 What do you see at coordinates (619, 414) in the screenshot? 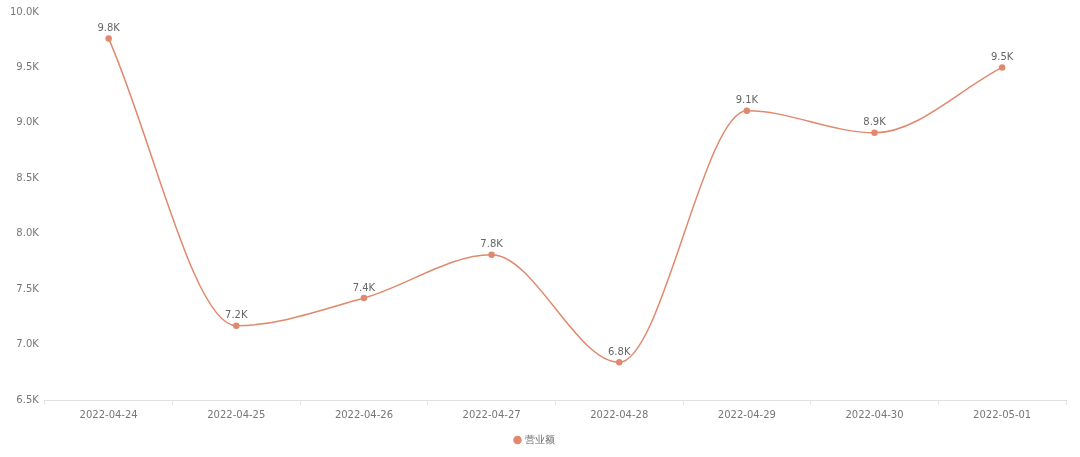
I see `x-tick-label: 2022-04-28` at bounding box center [619, 414].